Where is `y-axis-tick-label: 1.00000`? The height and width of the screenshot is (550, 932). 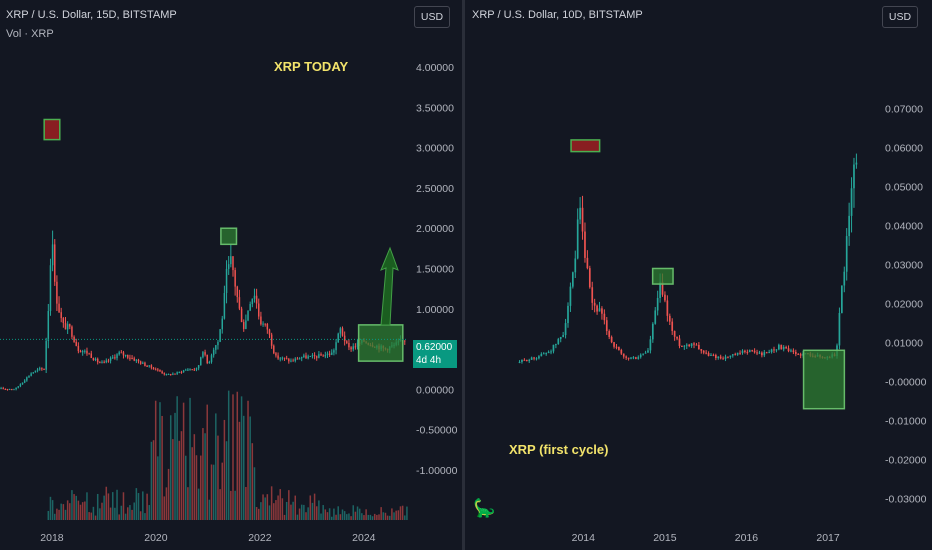
y-axis-tick-label: 1.00000 is located at coordinates (435, 310).